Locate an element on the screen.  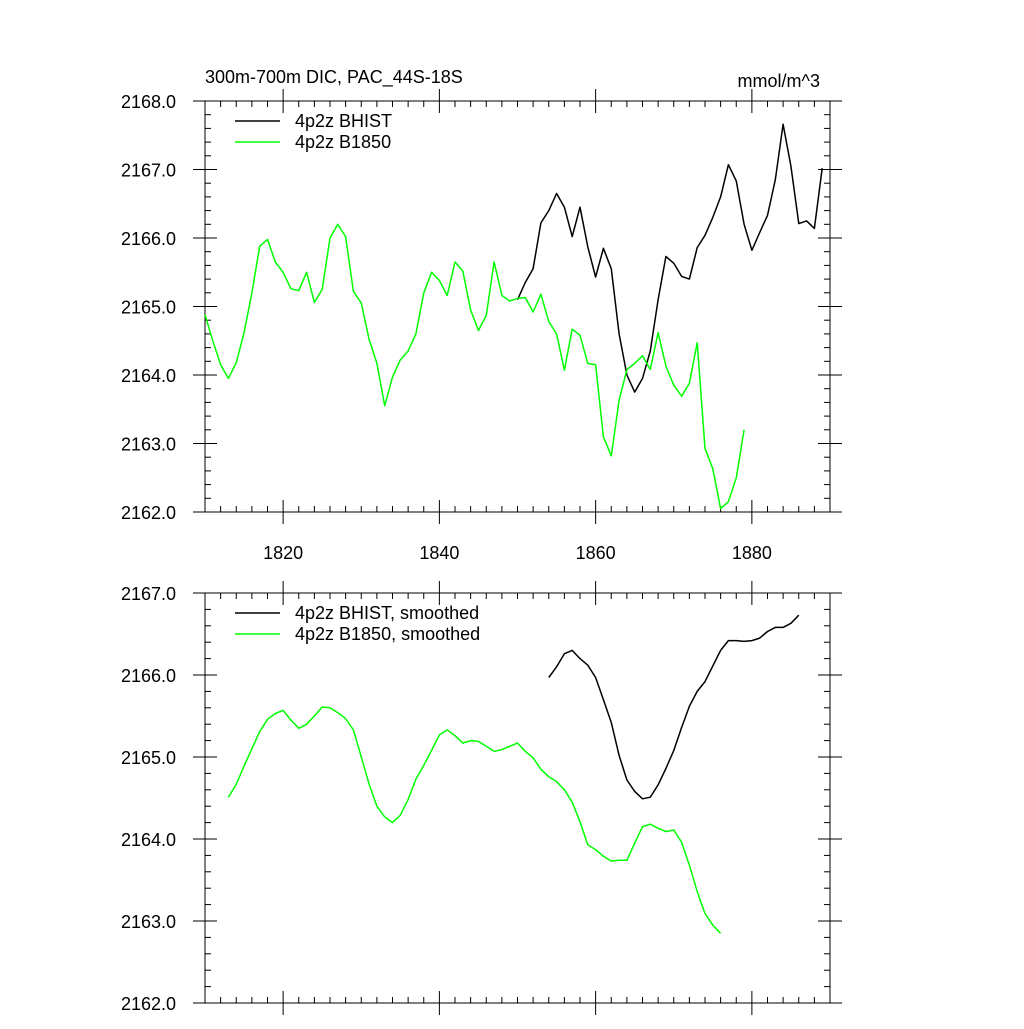
legend-label: 4p2z BHIST is located at coordinates (343, 121).